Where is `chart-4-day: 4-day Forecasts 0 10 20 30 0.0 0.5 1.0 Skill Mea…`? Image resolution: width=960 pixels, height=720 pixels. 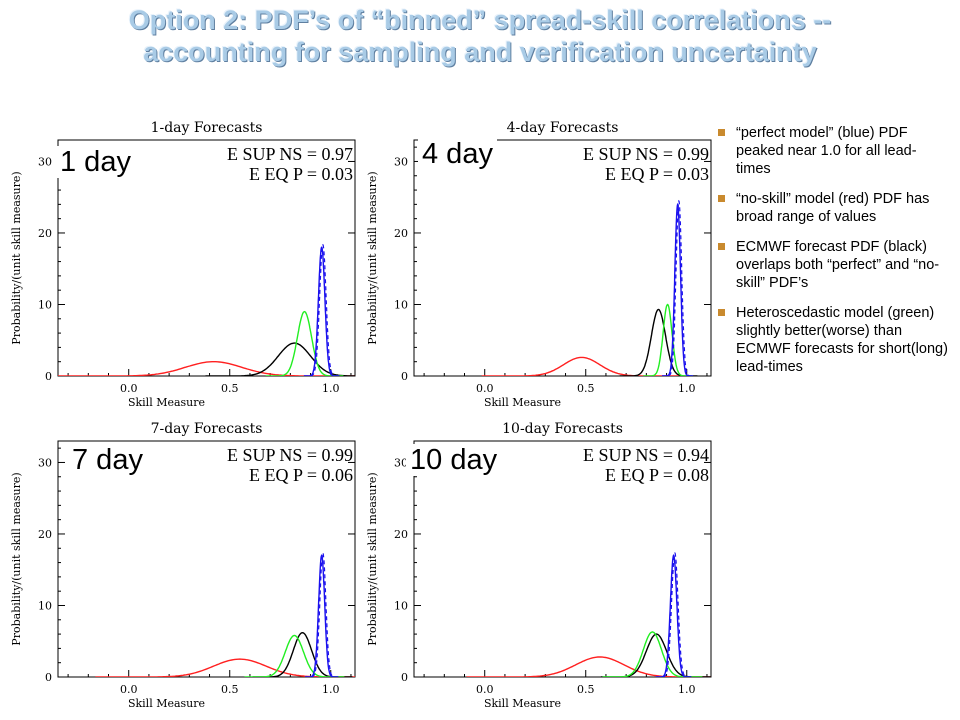 chart-4-day: 4-day Forecasts 0 10 20 30 0.0 0.5 1.0 Skill Mea… is located at coordinates (539, 264).